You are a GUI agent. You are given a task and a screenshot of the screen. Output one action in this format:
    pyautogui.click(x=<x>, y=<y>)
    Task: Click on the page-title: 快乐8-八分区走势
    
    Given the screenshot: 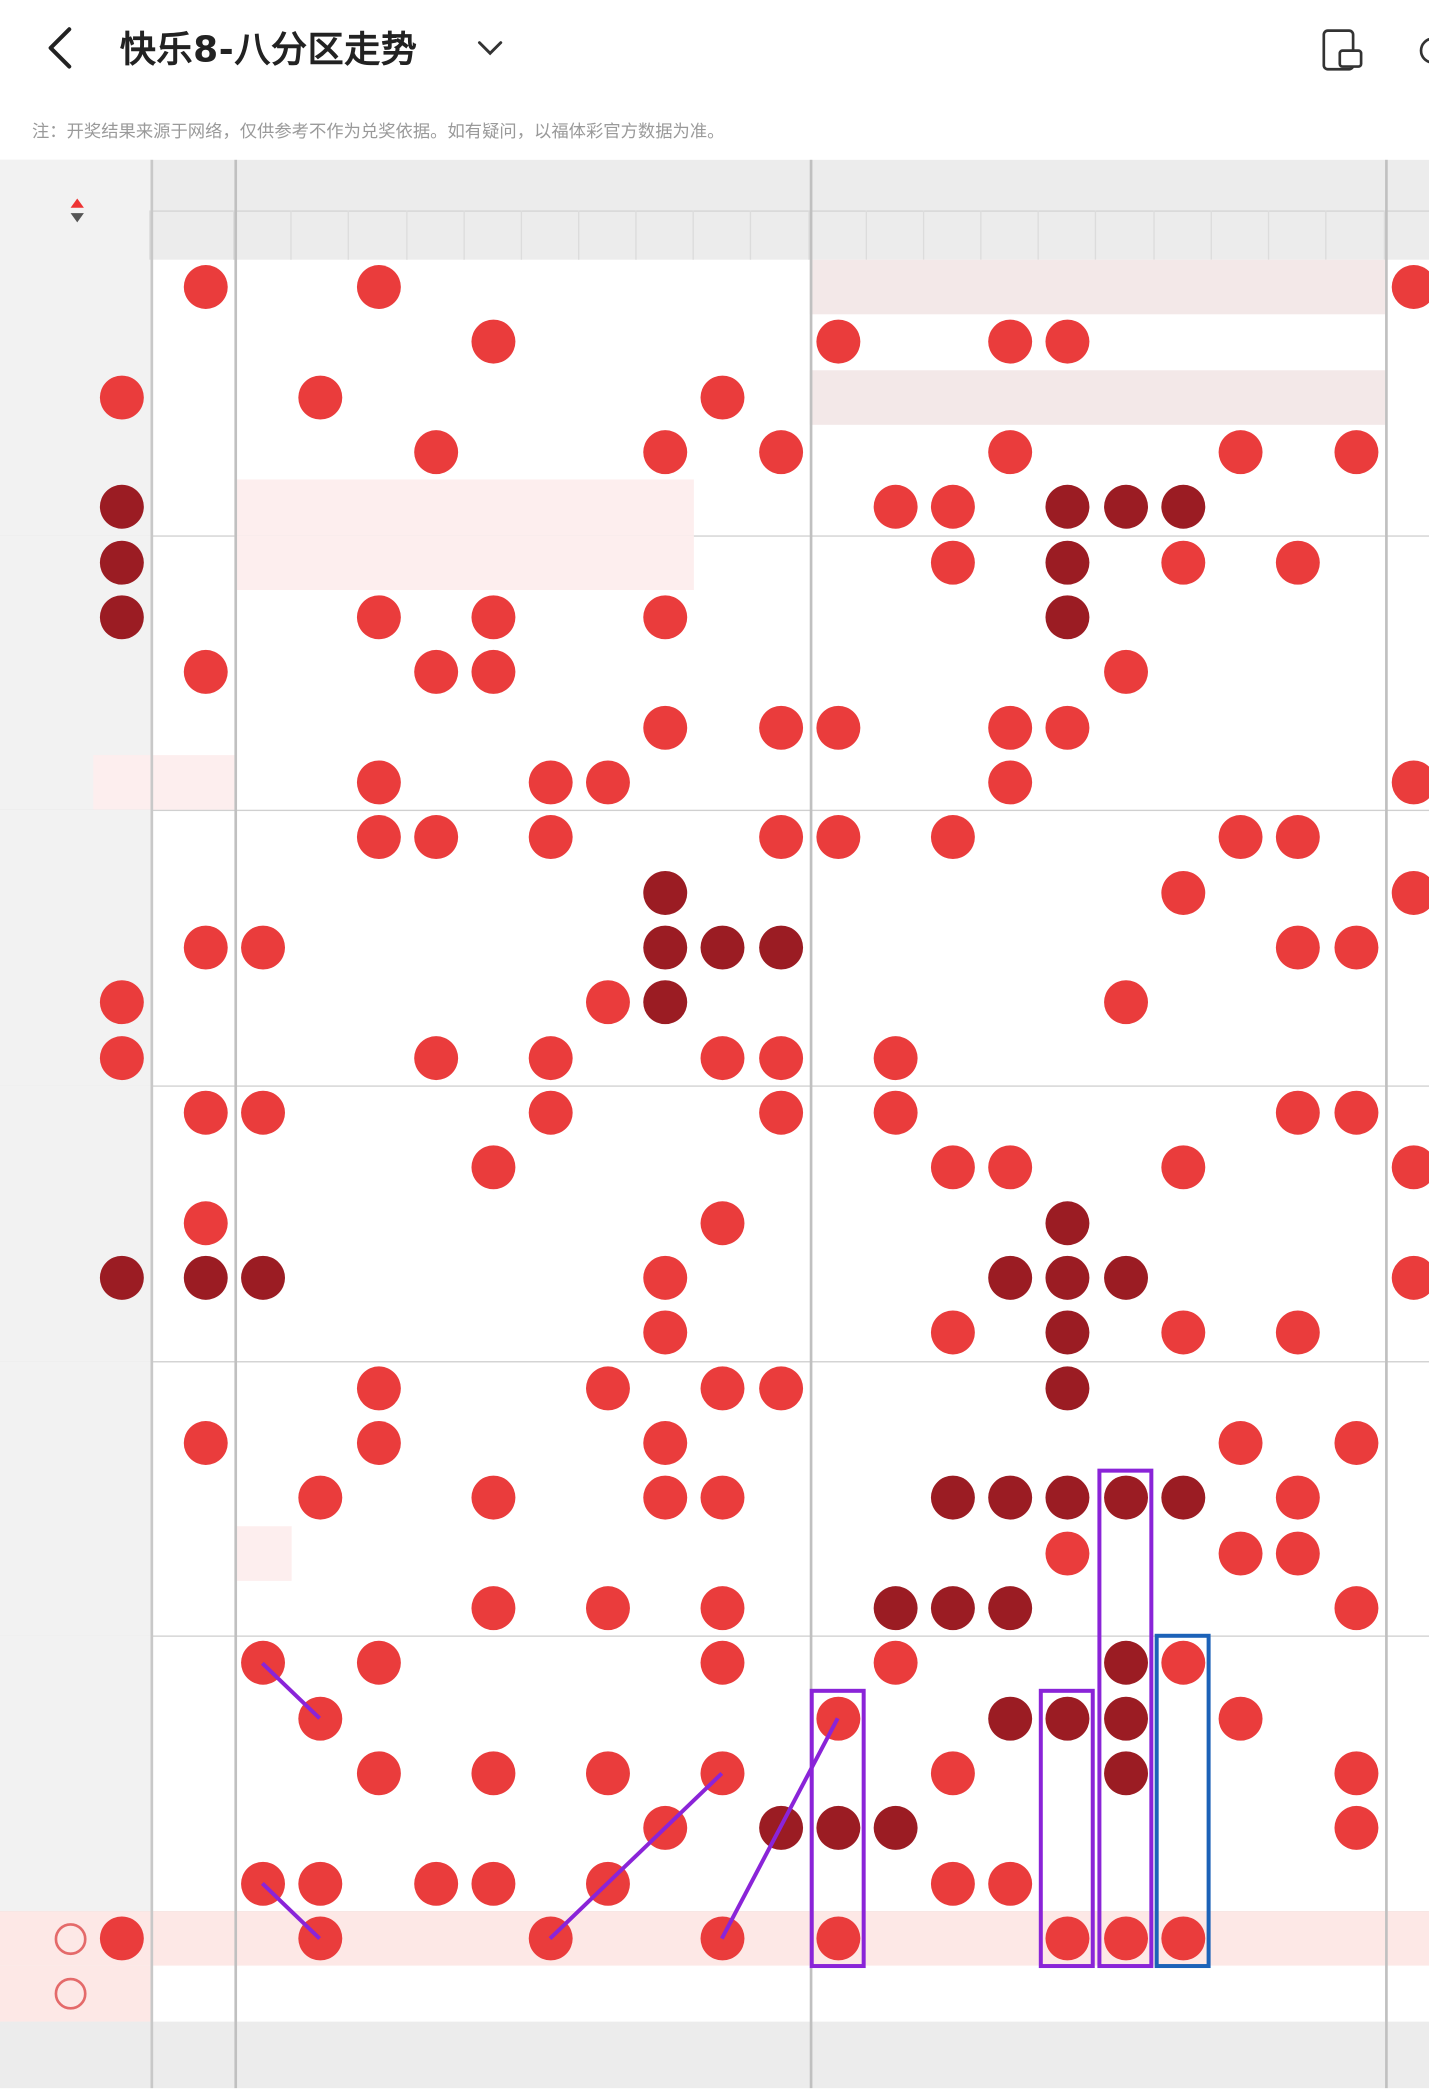 What is the action you would take?
    pyautogui.click(x=268, y=50)
    